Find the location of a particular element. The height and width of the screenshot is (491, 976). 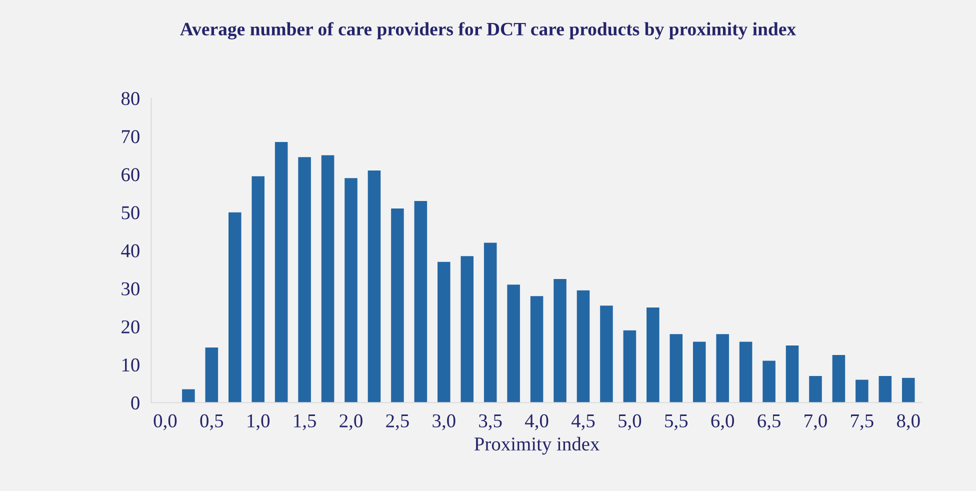

x-tick-label: 1,5 is located at coordinates (305, 422).